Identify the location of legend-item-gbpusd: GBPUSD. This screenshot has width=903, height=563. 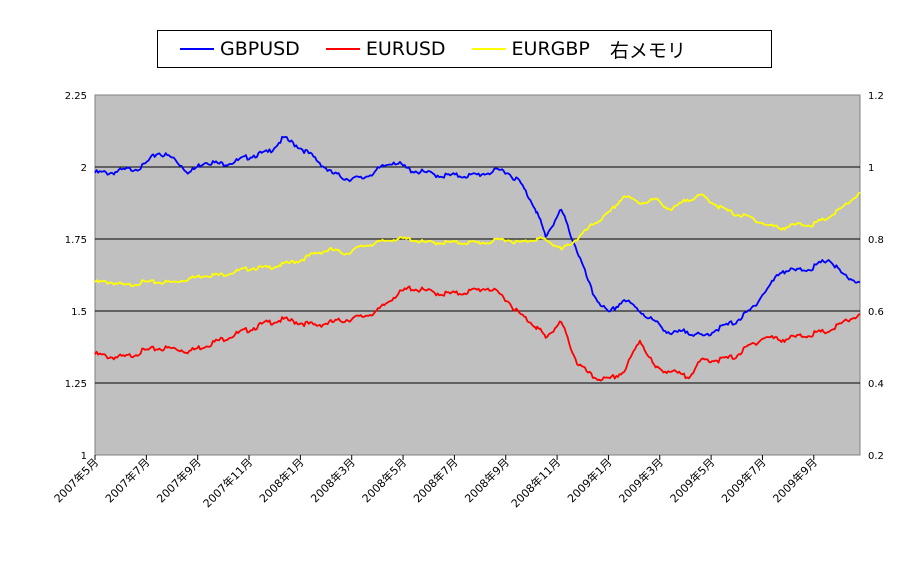
(240, 49).